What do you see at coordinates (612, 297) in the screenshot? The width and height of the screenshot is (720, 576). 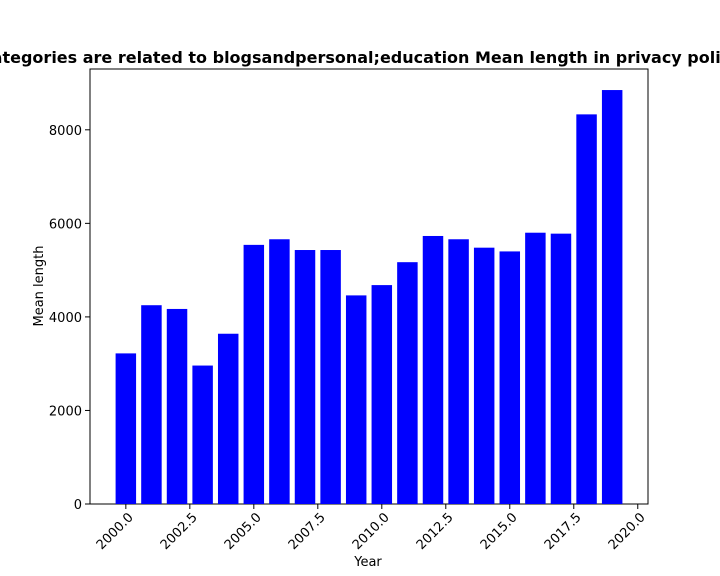 I see `bar-2019` at bounding box center [612, 297].